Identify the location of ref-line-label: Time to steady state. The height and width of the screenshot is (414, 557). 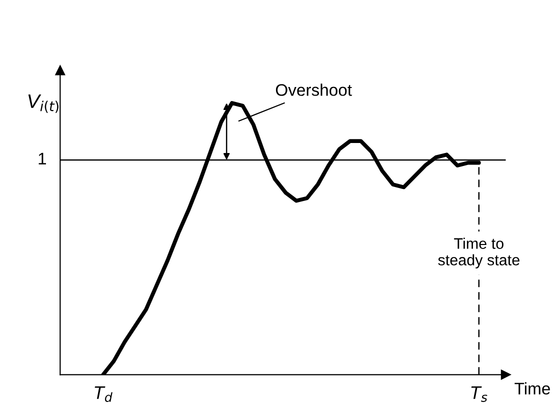
(479, 253).